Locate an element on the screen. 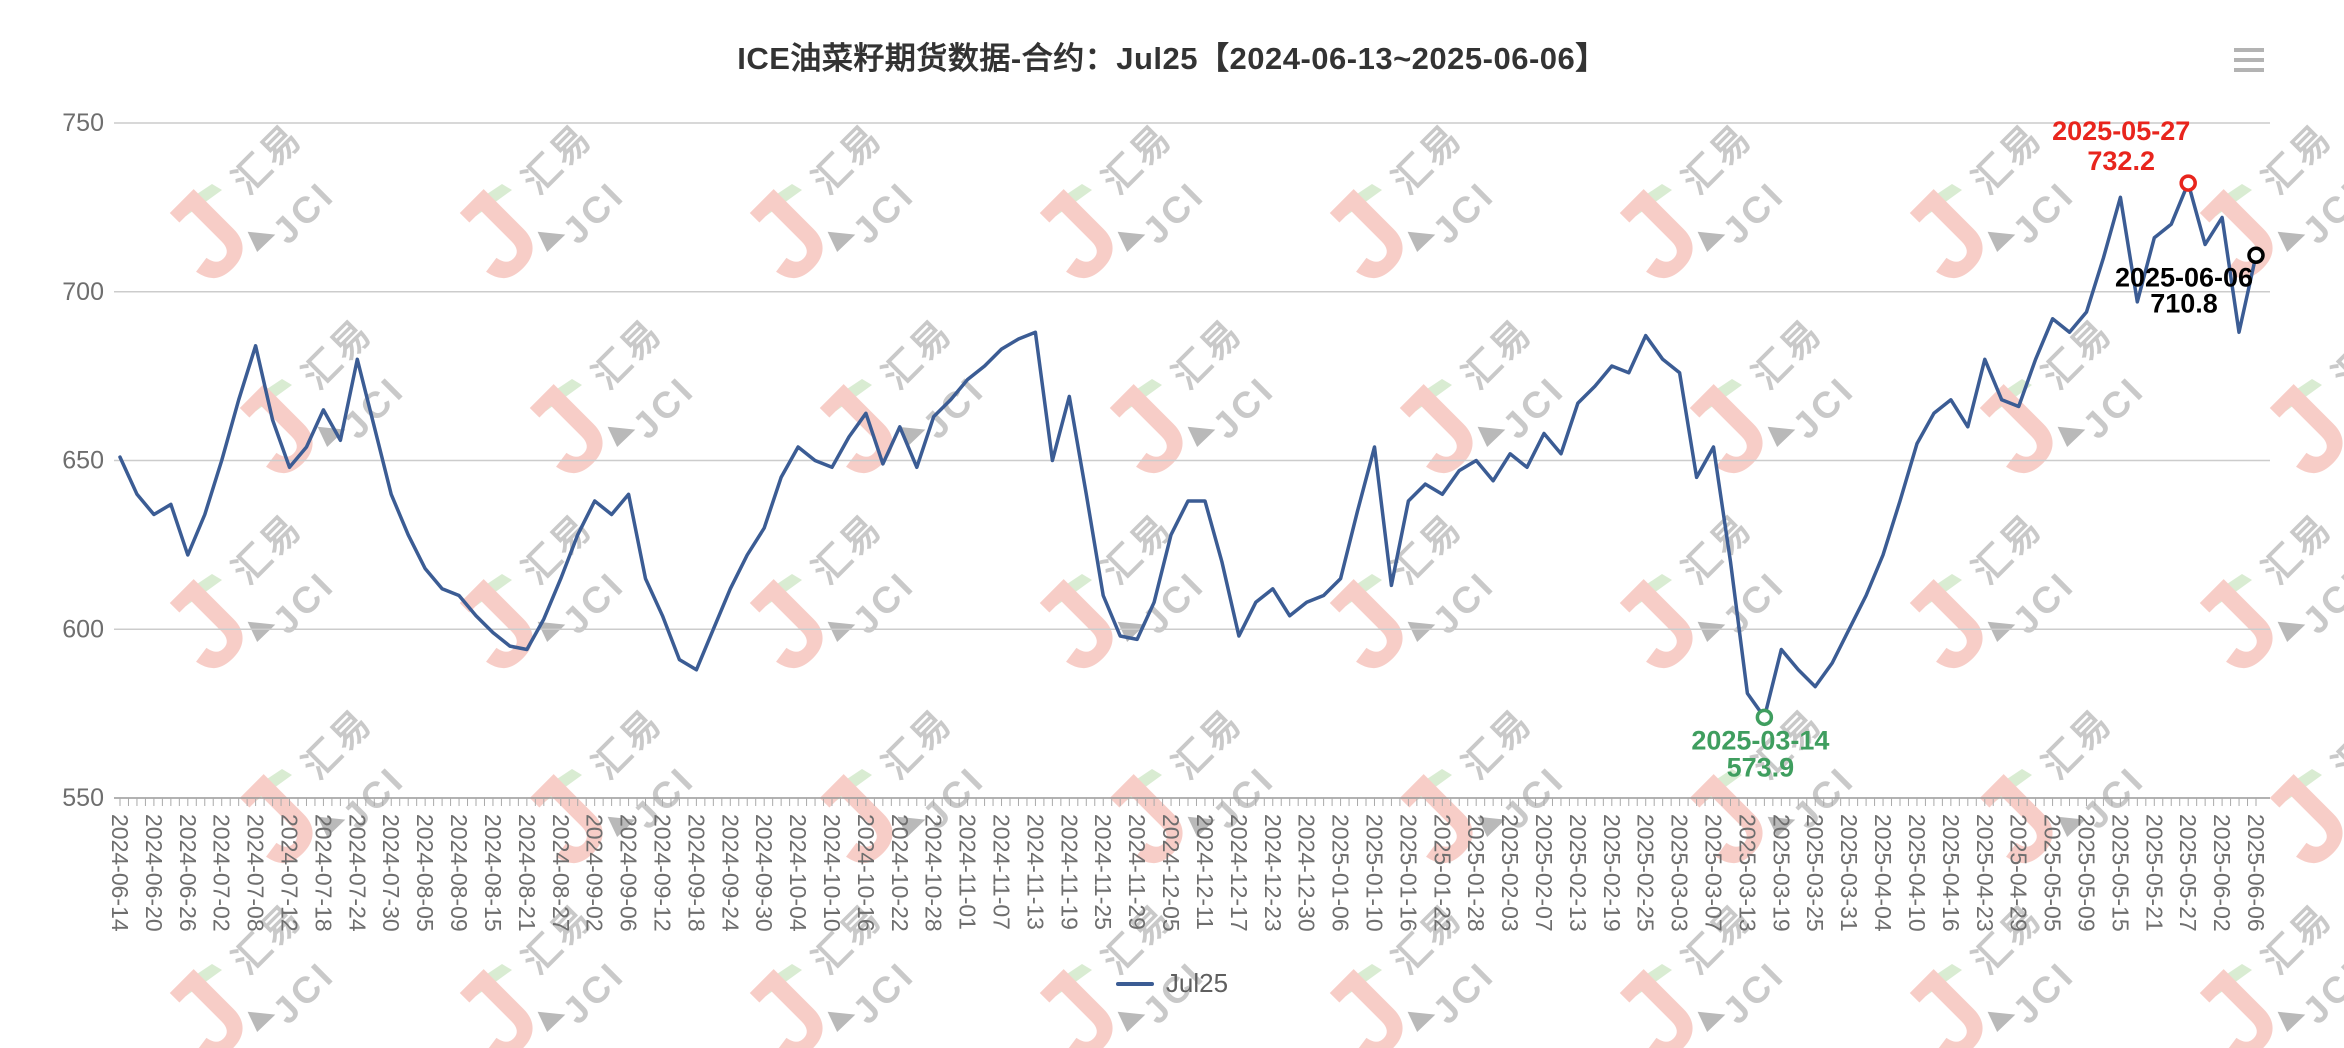 Image resolution: width=2344 pixels, height=1048 pixels. x-axis-tick-label: 2025-04-10 is located at coordinates (1917, 873).